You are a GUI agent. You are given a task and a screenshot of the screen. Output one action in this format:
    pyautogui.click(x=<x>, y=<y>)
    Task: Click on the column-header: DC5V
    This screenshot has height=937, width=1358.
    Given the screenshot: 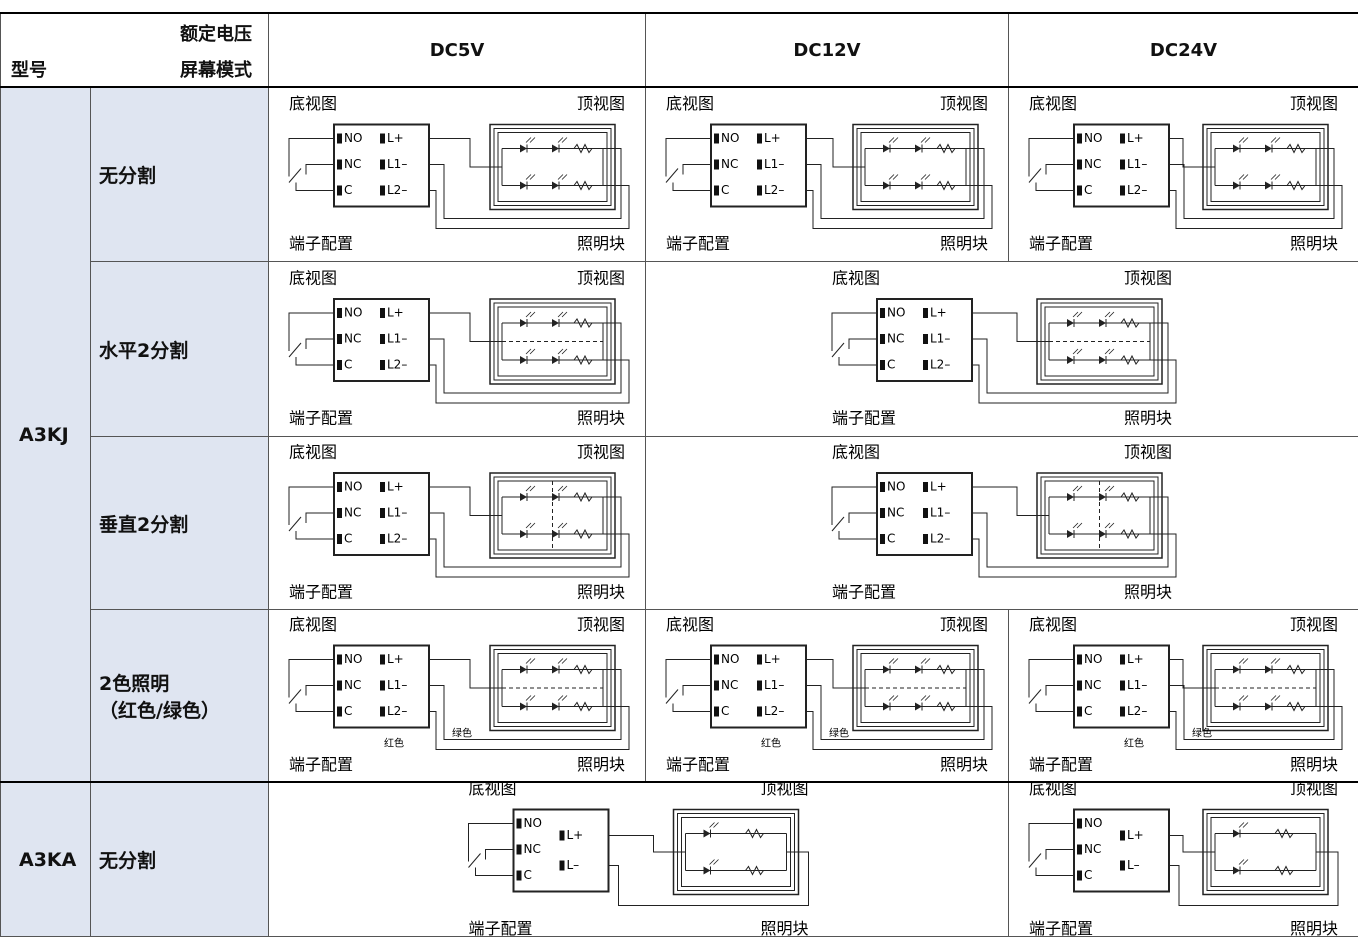 What is the action you would take?
    pyautogui.click(x=457, y=50)
    